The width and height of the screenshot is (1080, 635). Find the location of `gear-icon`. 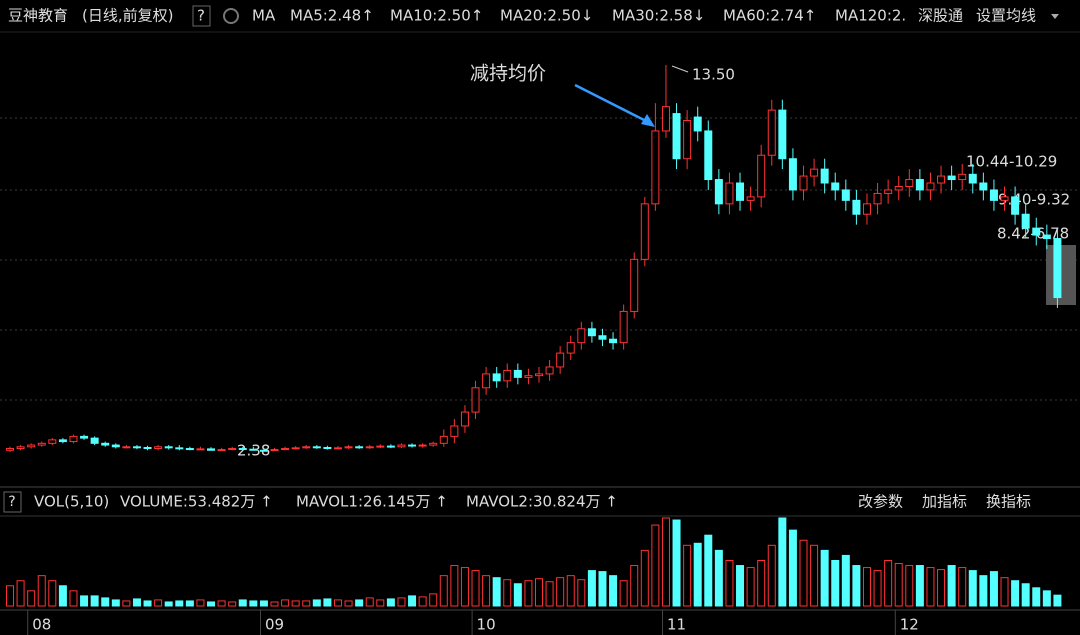

gear-icon is located at coordinates (231, 16).